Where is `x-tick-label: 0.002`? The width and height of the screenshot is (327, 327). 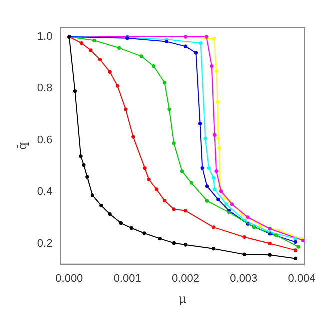
x-tick-label: 0.002 is located at coordinates (186, 279).